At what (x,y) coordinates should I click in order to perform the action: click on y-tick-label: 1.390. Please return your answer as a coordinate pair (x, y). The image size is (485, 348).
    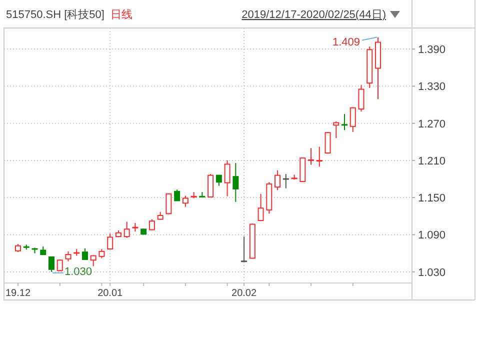
    Looking at the image, I should click on (432, 50).